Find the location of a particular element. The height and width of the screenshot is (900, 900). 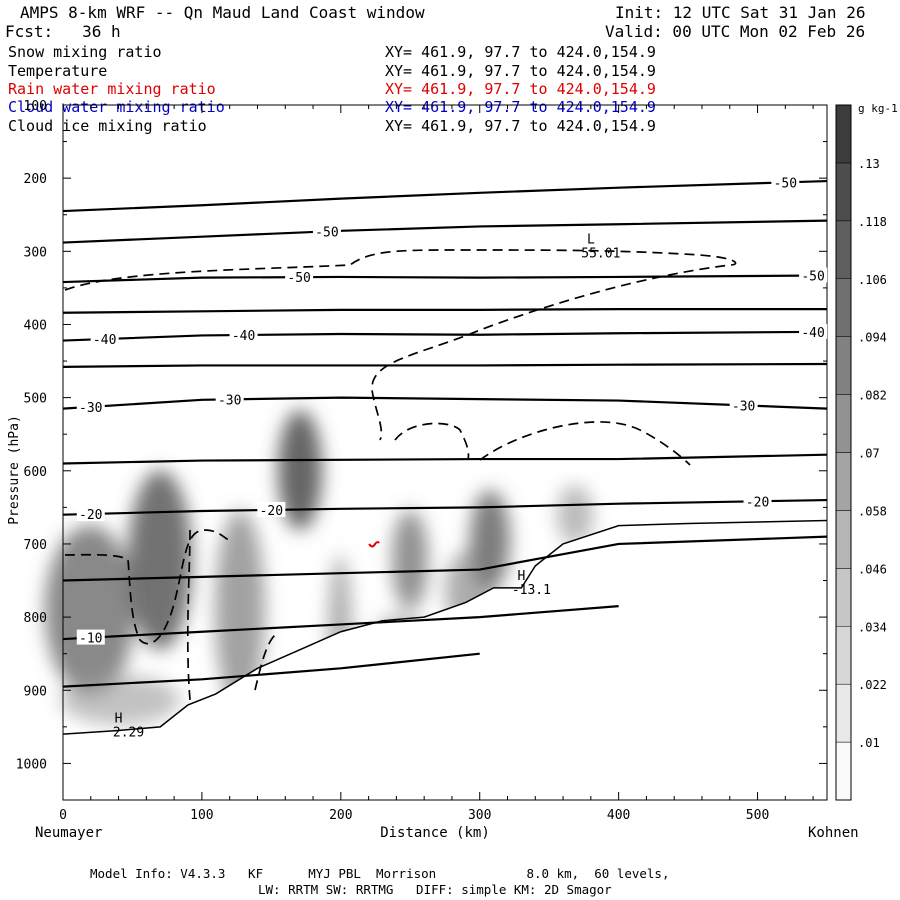

field-name-cloud-water: Cloud water mixing ratio is located at coordinates (116, 107).